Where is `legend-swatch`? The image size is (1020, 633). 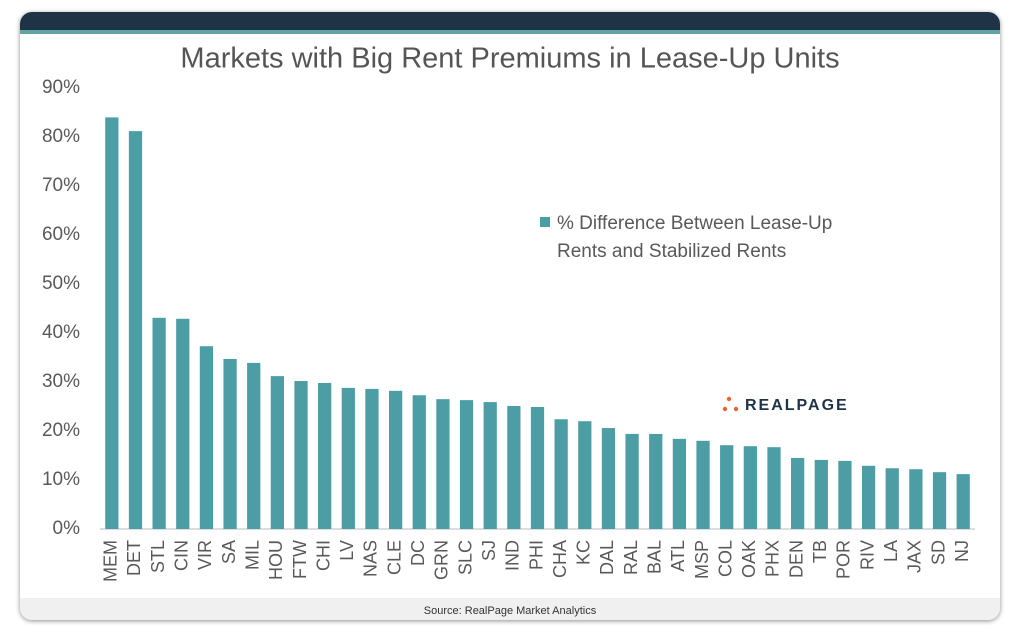 legend-swatch is located at coordinates (545, 222).